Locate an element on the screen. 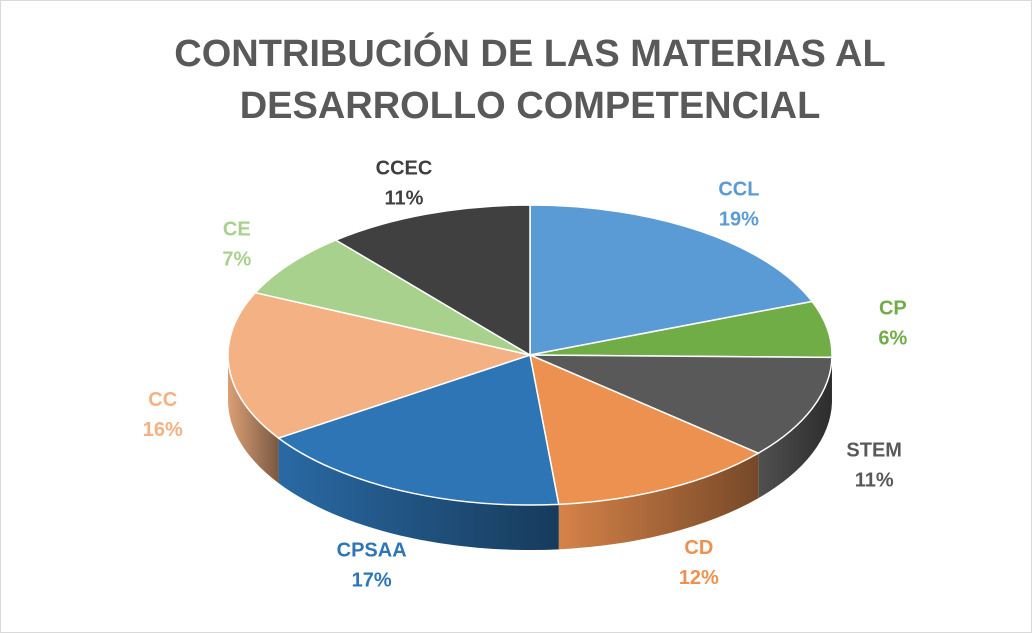 This screenshot has width=1032, height=633. chart-title: DESARROLLO COMPETENCIAL is located at coordinates (530, 106).